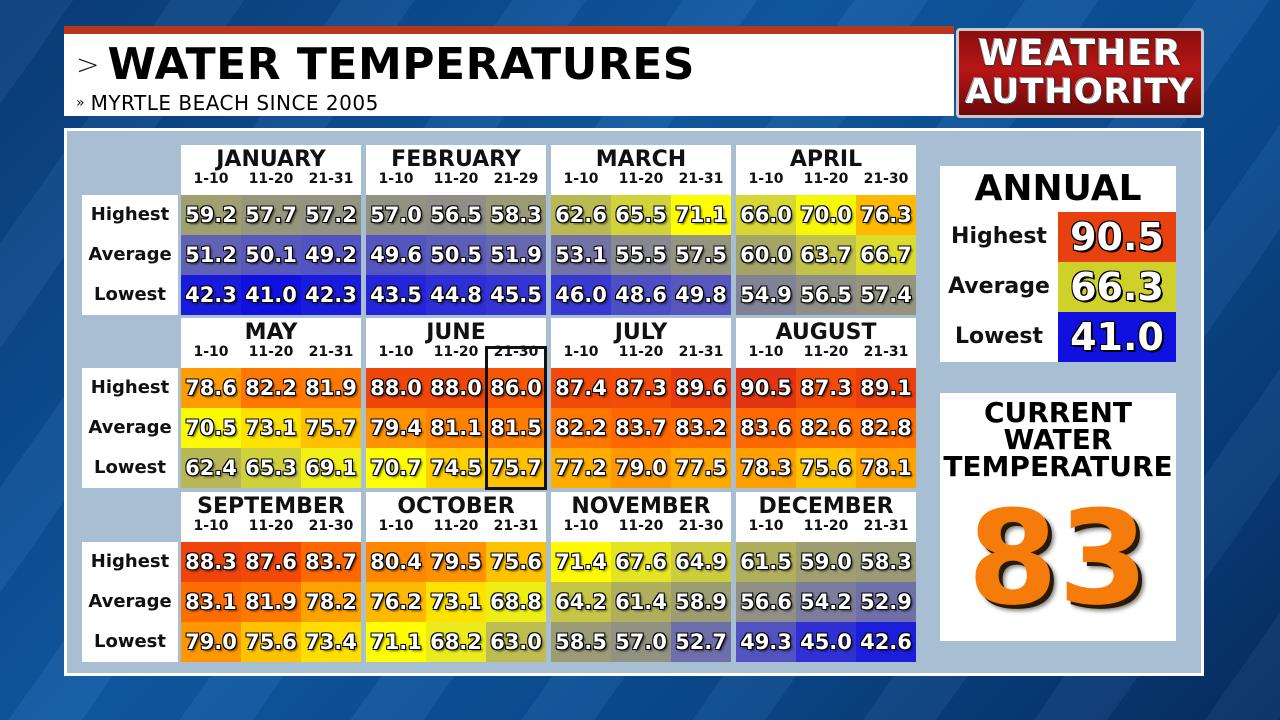 The width and height of the screenshot is (1280, 720). What do you see at coordinates (88, 64) in the screenshot?
I see `chevron-right-icon: >` at bounding box center [88, 64].